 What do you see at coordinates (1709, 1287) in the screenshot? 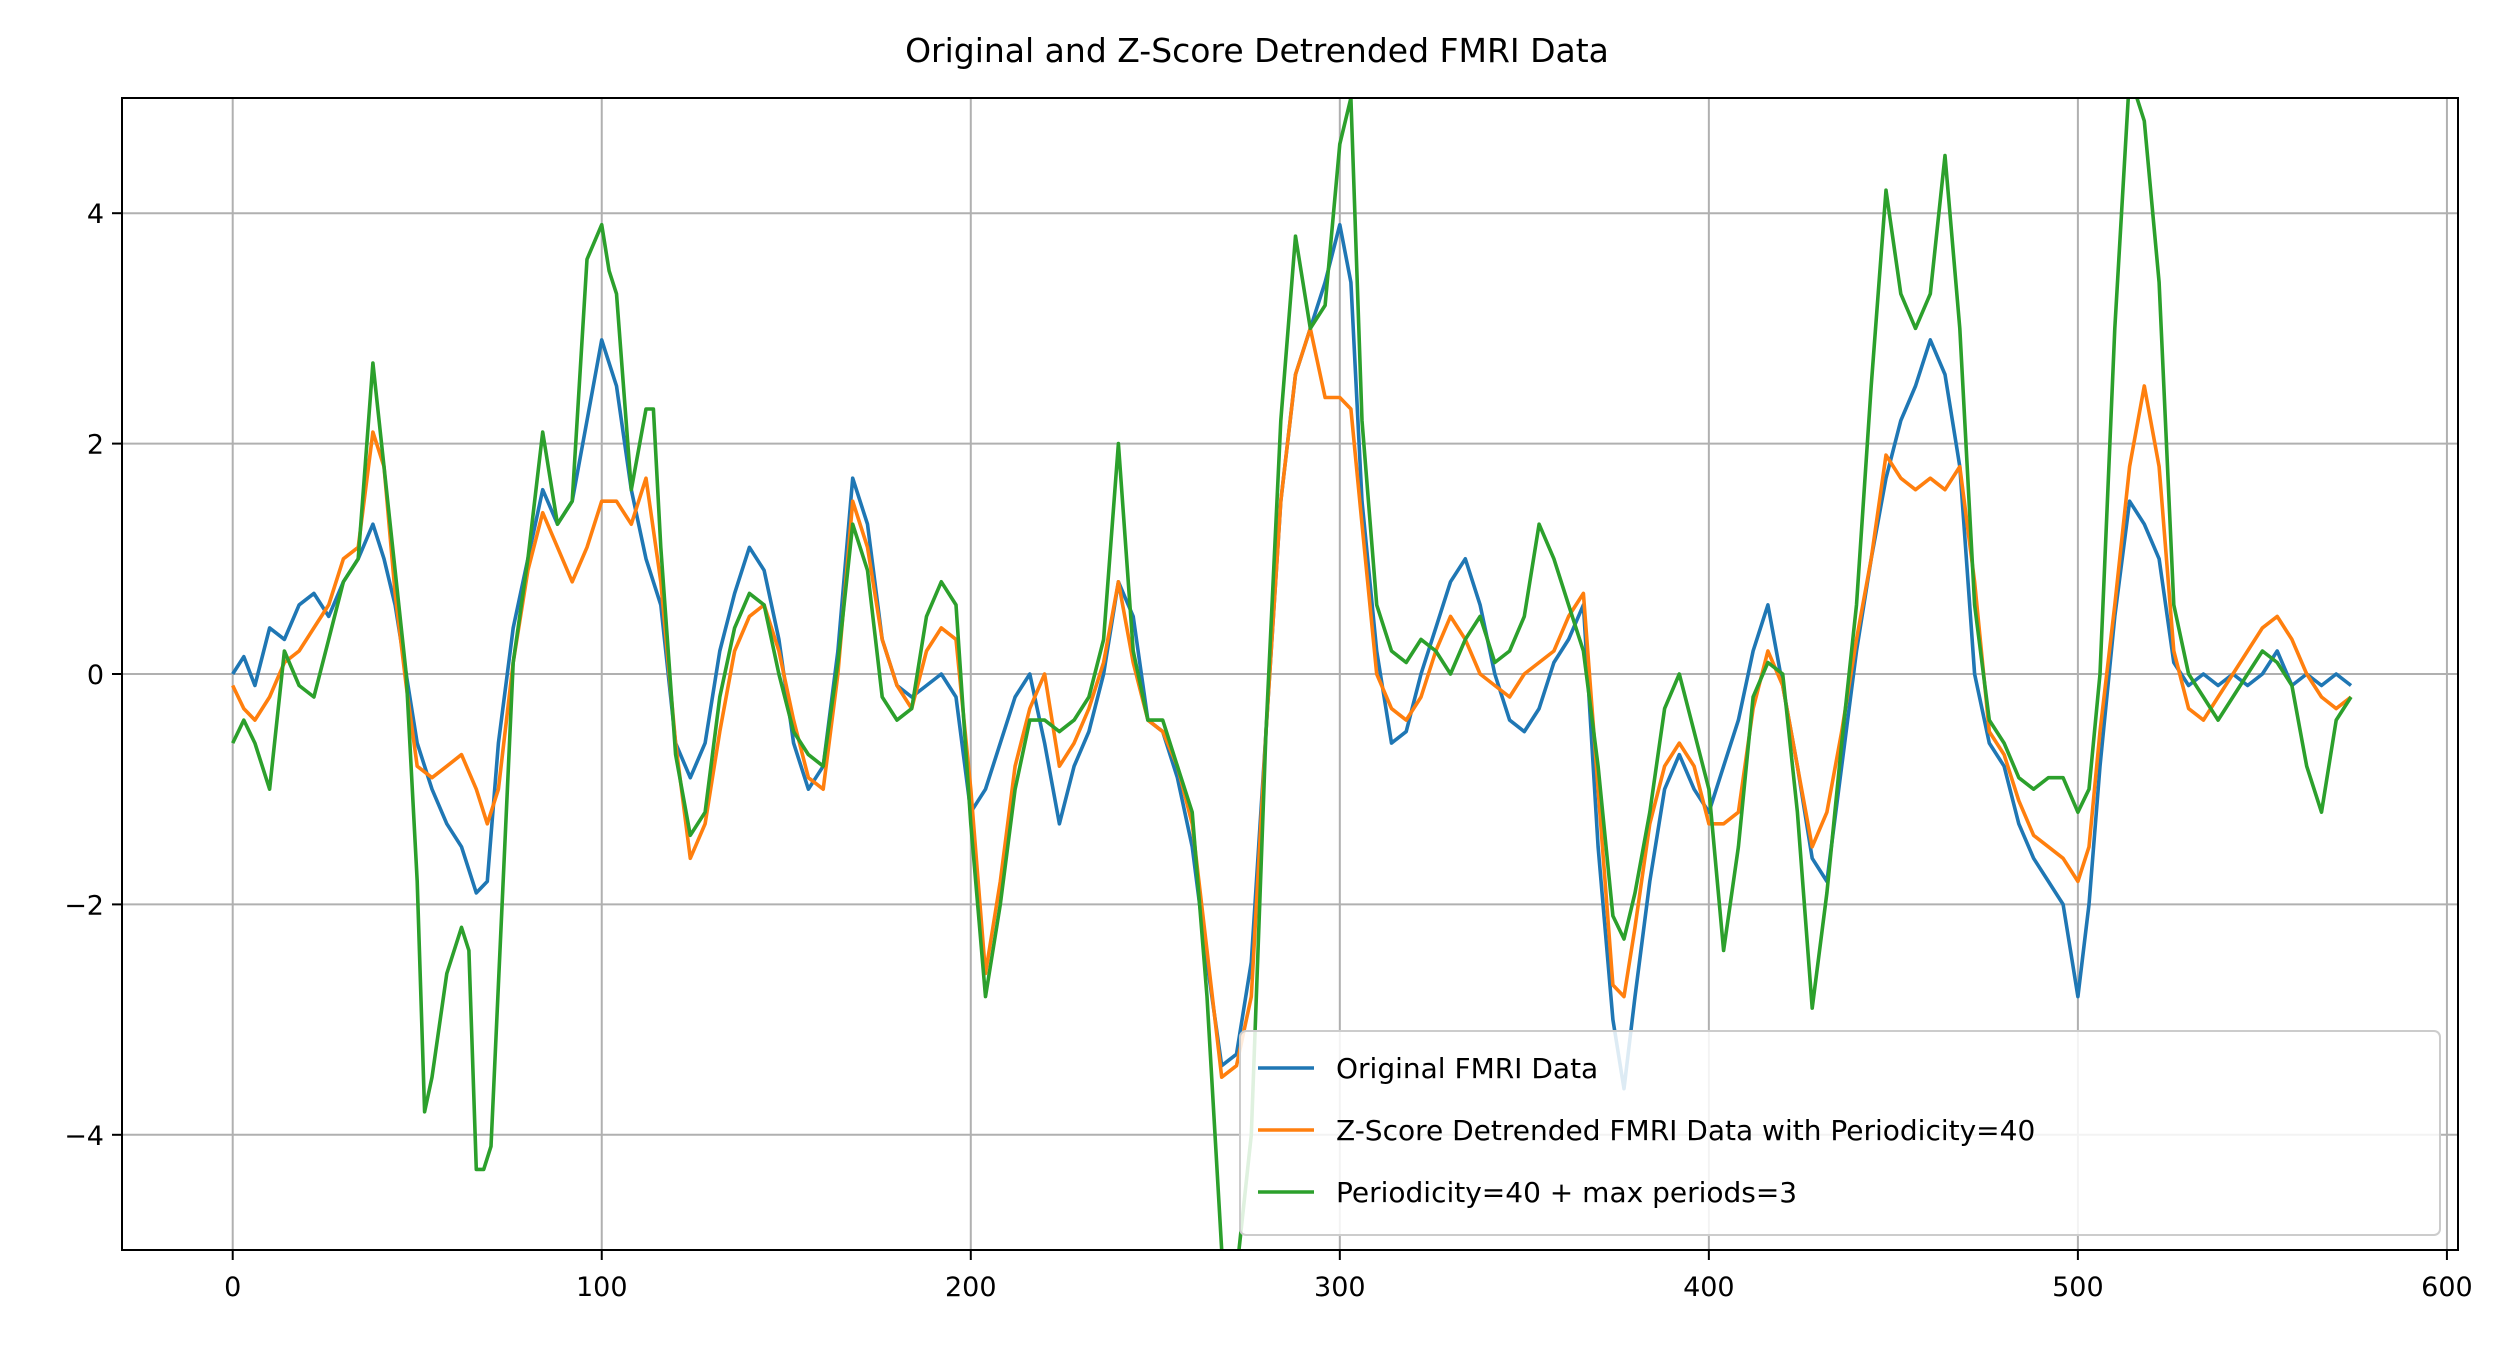
I see `x-tick-label-4: 400` at bounding box center [1709, 1287].